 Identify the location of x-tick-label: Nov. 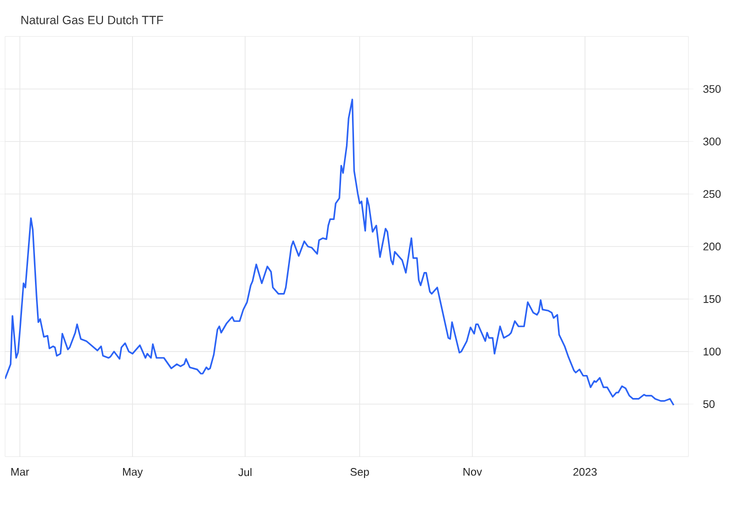
(473, 472).